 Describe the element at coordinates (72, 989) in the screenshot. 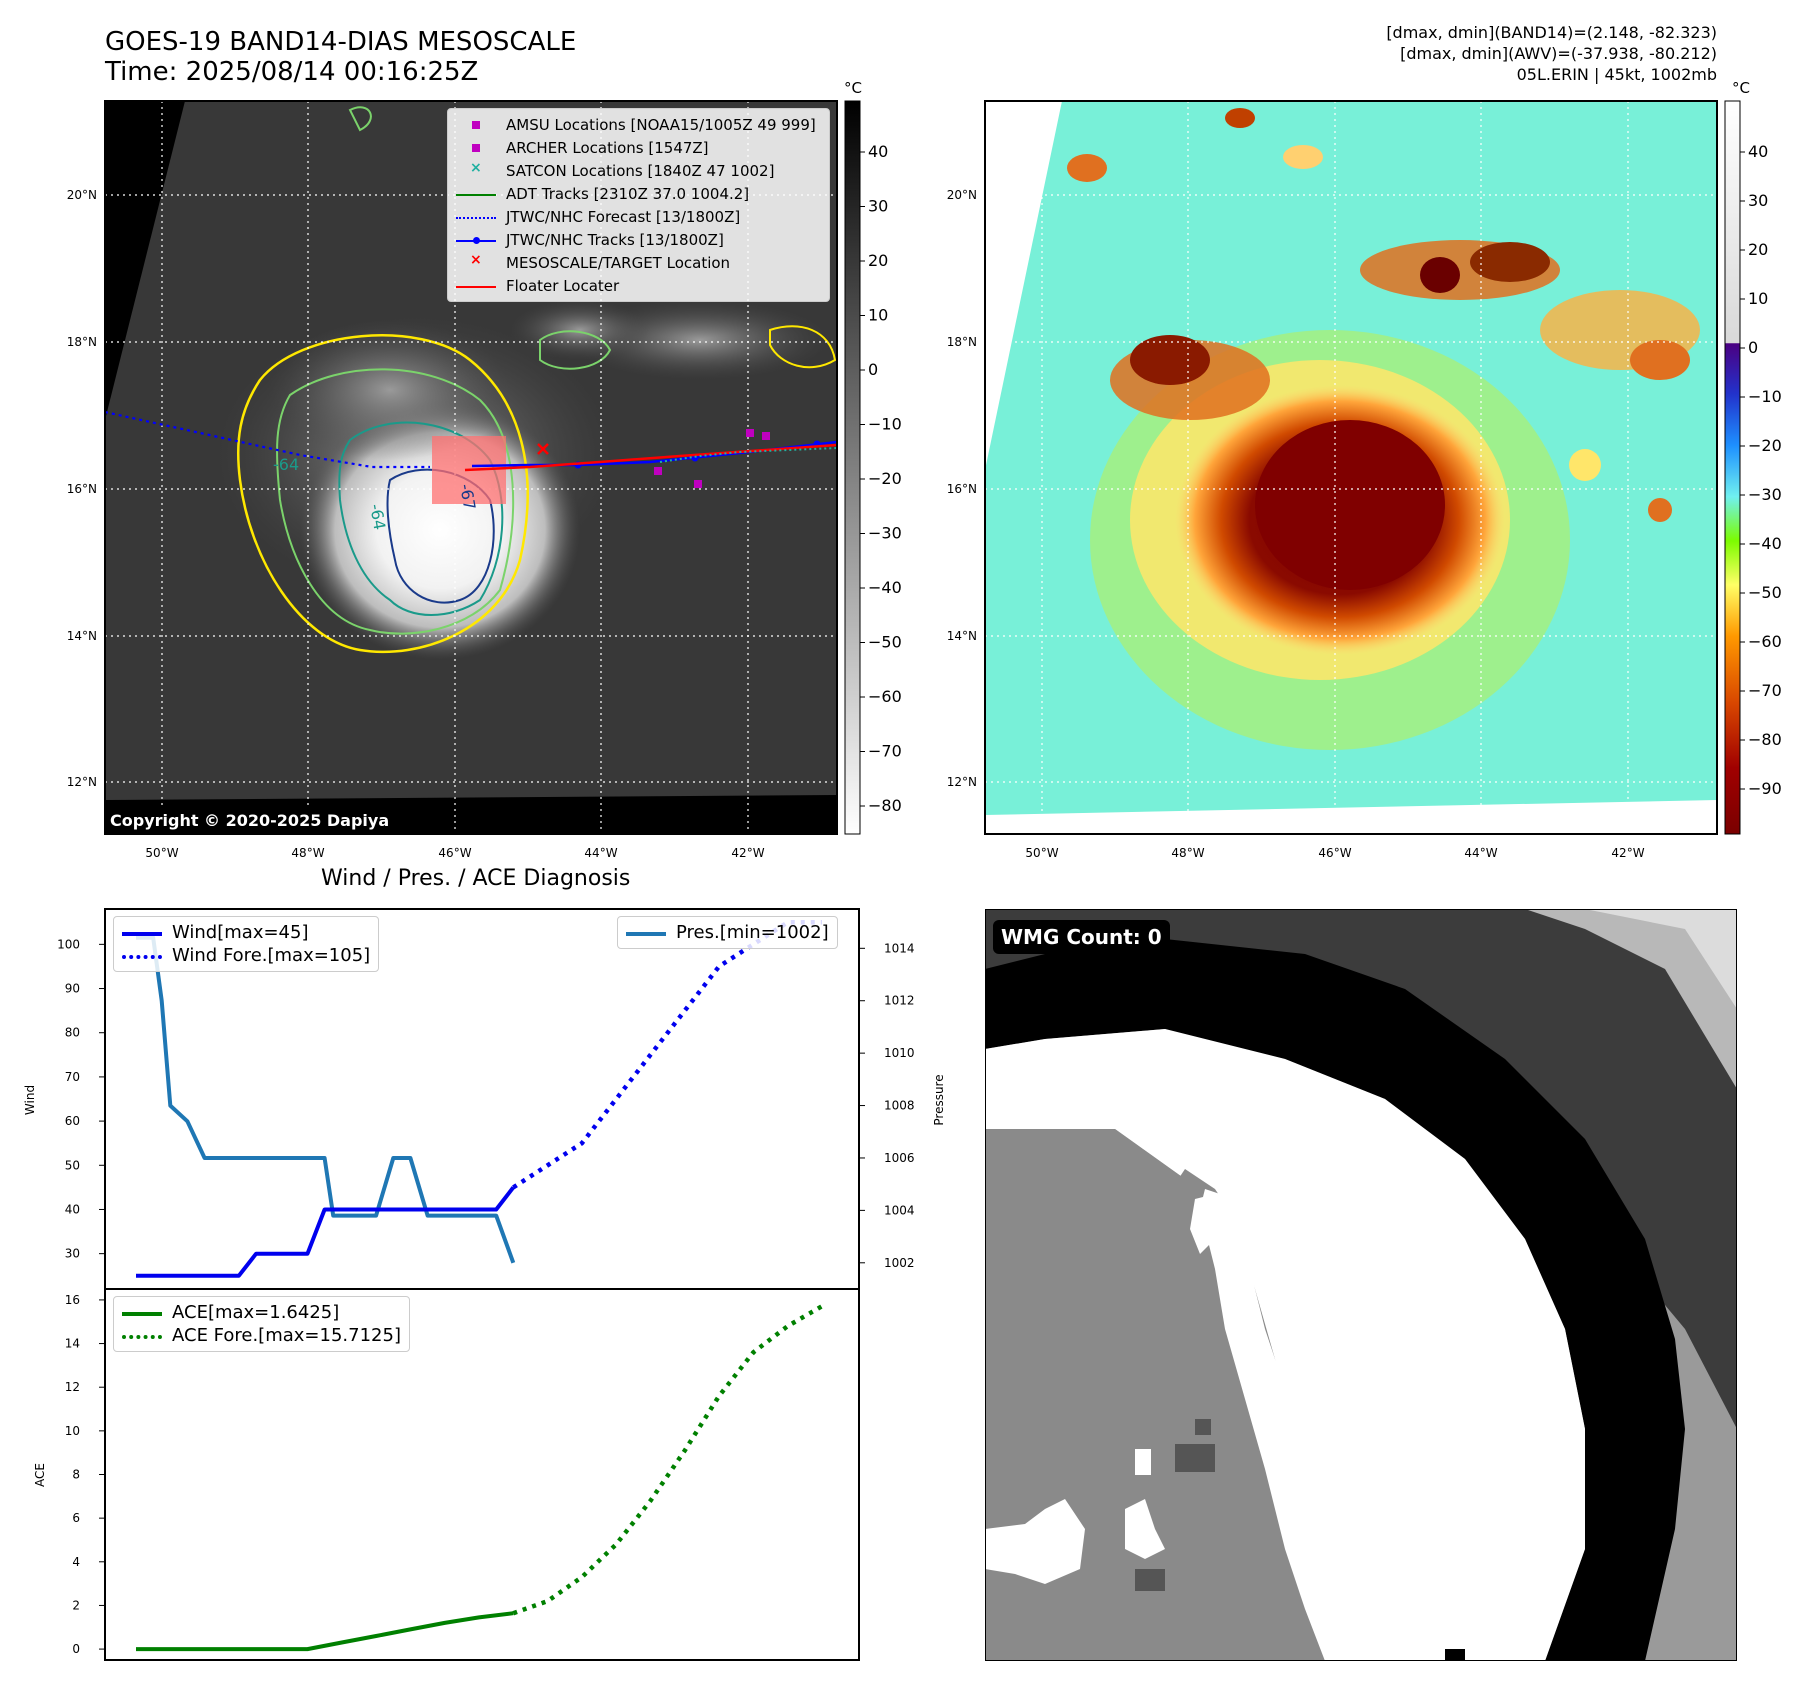

I see `wind-tick-label: 90` at that location.